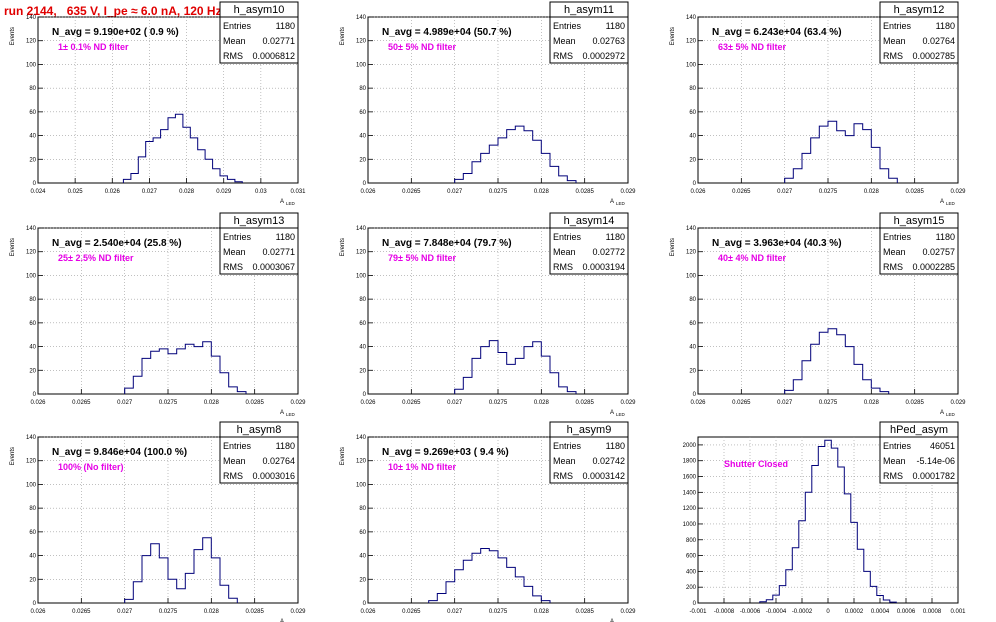 The width and height of the screenshot is (996, 622). What do you see at coordinates (942, 446) in the screenshot?
I see `stats-value: 46051` at bounding box center [942, 446].